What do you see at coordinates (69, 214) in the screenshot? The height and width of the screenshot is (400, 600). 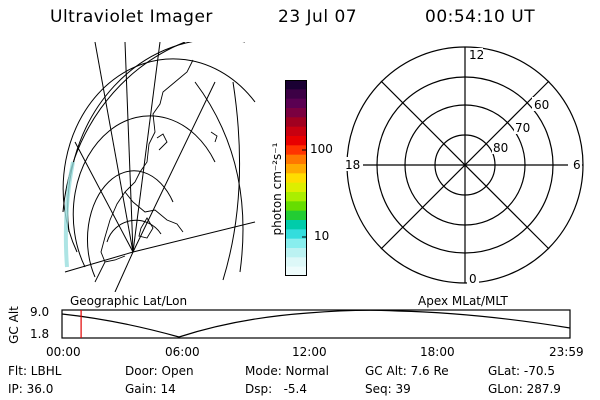 I see `aurora-edge` at bounding box center [69, 214].